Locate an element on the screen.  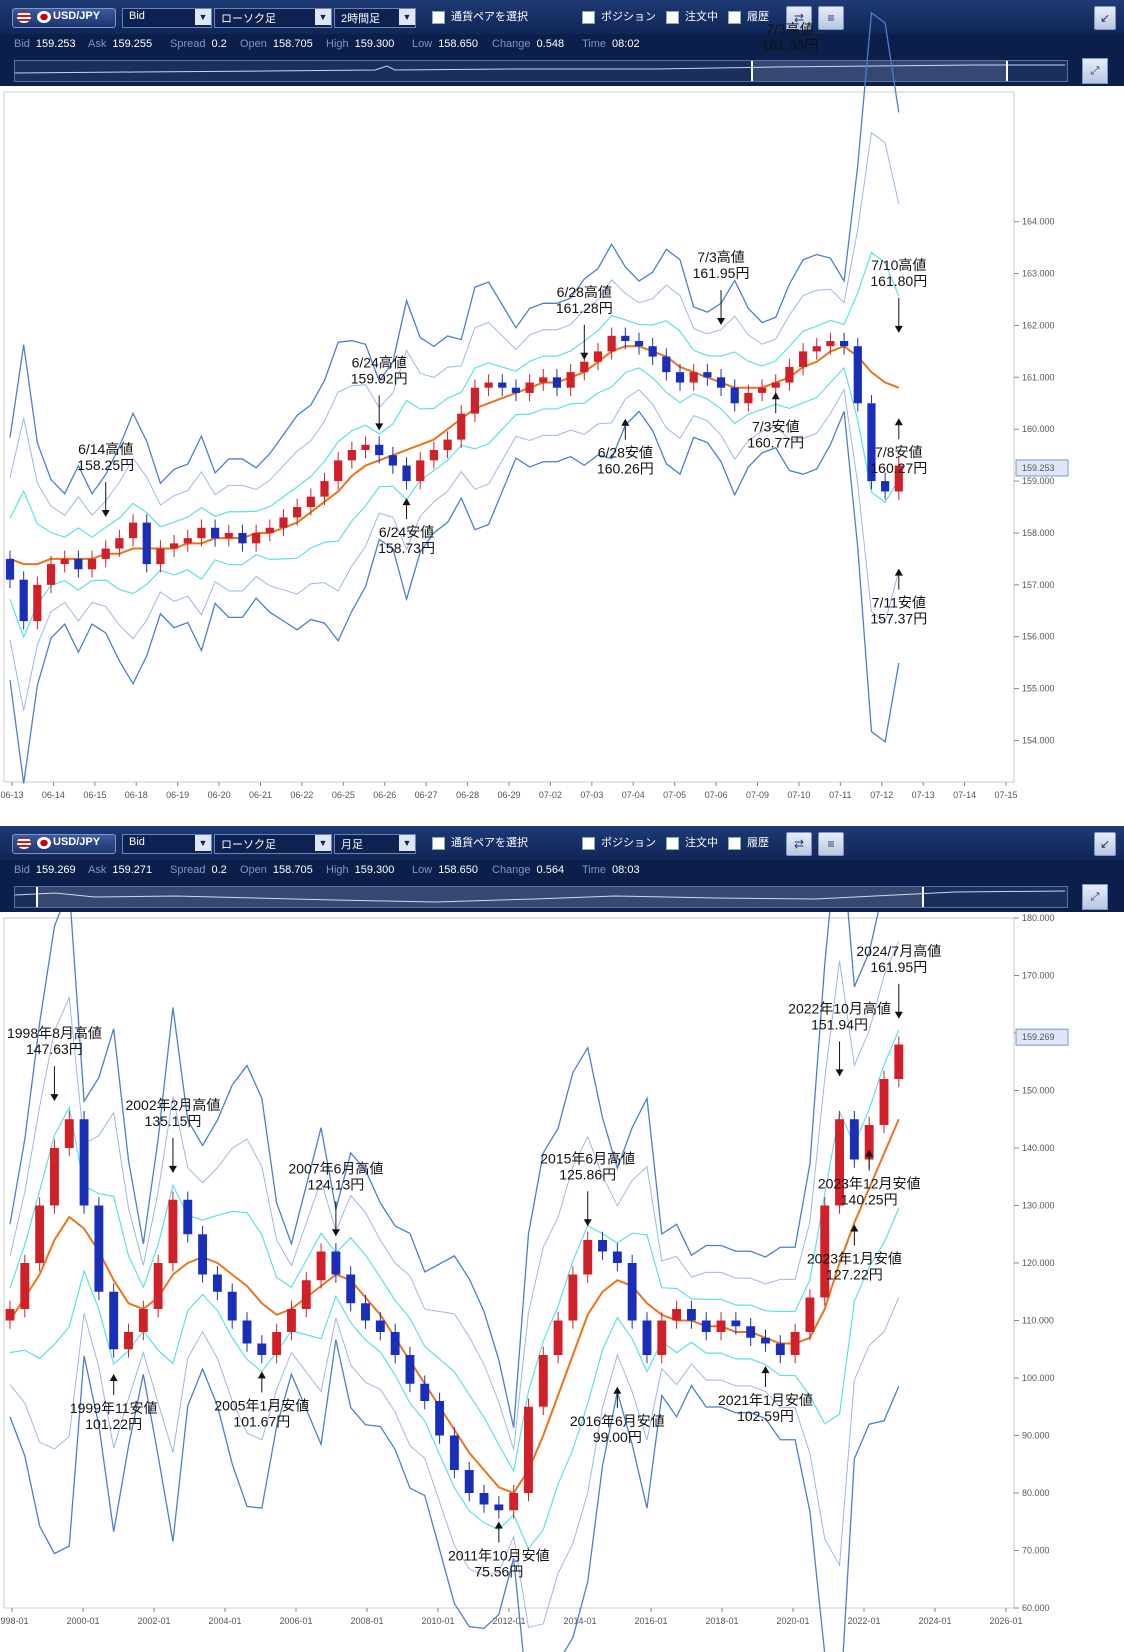
change-value: 0.564 is located at coordinates (550, 870).